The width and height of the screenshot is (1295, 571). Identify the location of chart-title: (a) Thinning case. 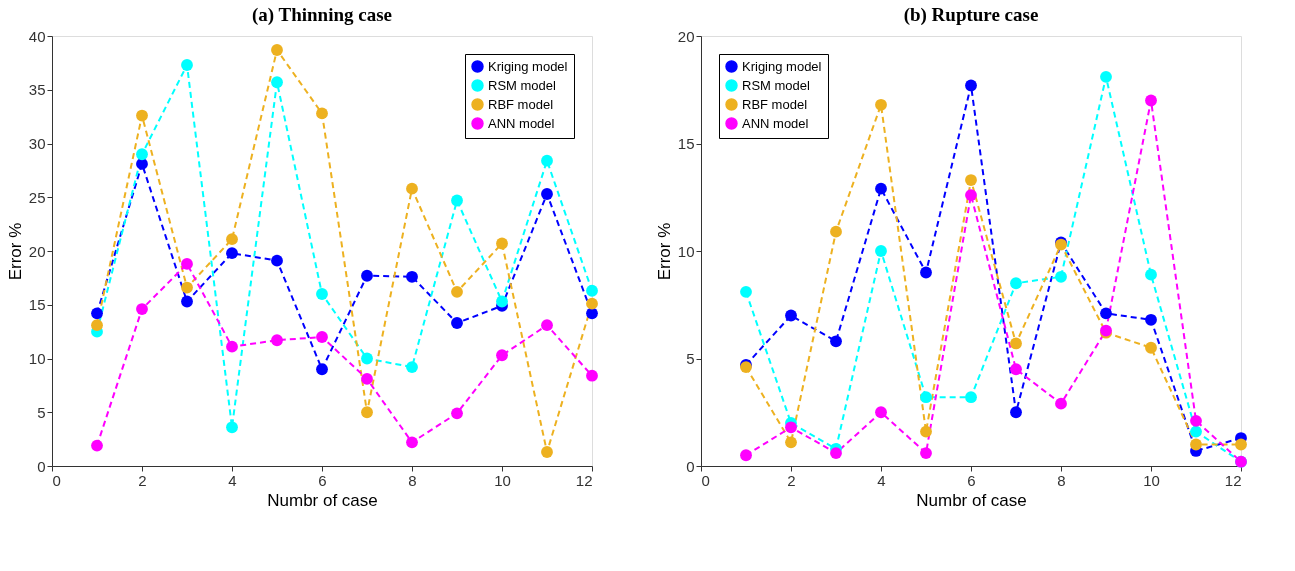
(322, 15).